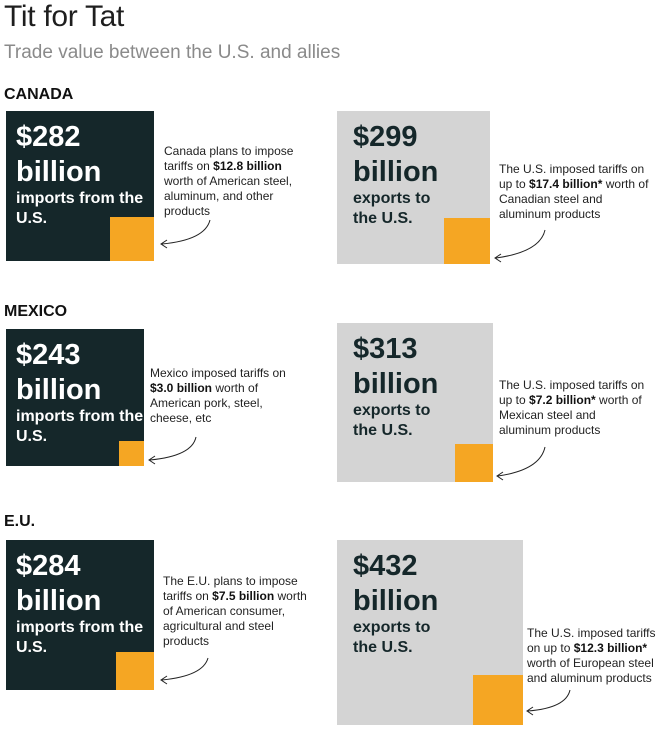 The image size is (670, 731). What do you see at coordinates (396, 601) in the screenshot?
I see `eu-exports-unit: billion` at bounding box center [396, 601].